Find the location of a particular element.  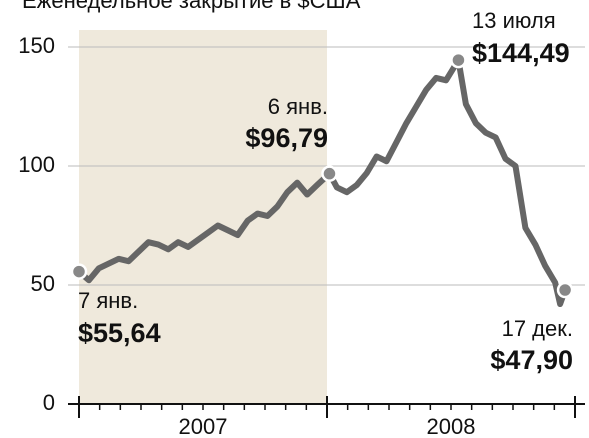

y-tick-label: 100 is located at coordinates (36, 164).